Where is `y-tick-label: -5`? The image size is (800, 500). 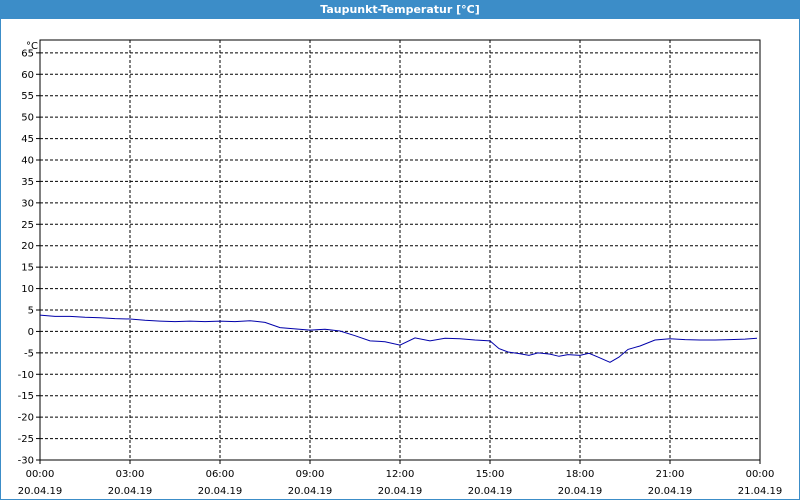 y-tick-label: -5 is located at coordinates (29, 353).